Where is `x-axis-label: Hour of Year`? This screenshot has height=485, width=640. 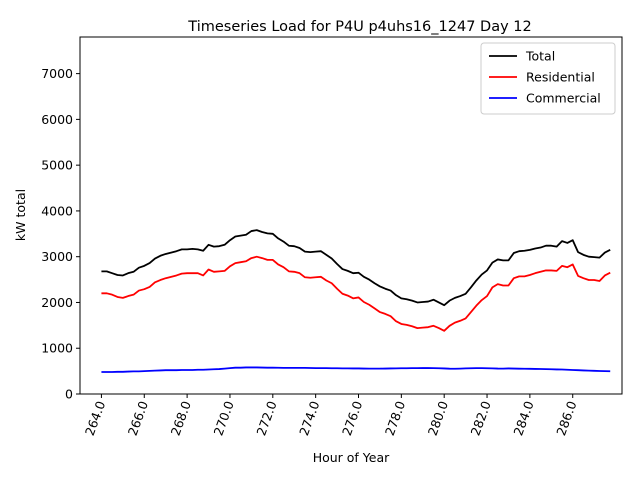
x-axis-label: Hour of Year is located at coordinates (351, 457).